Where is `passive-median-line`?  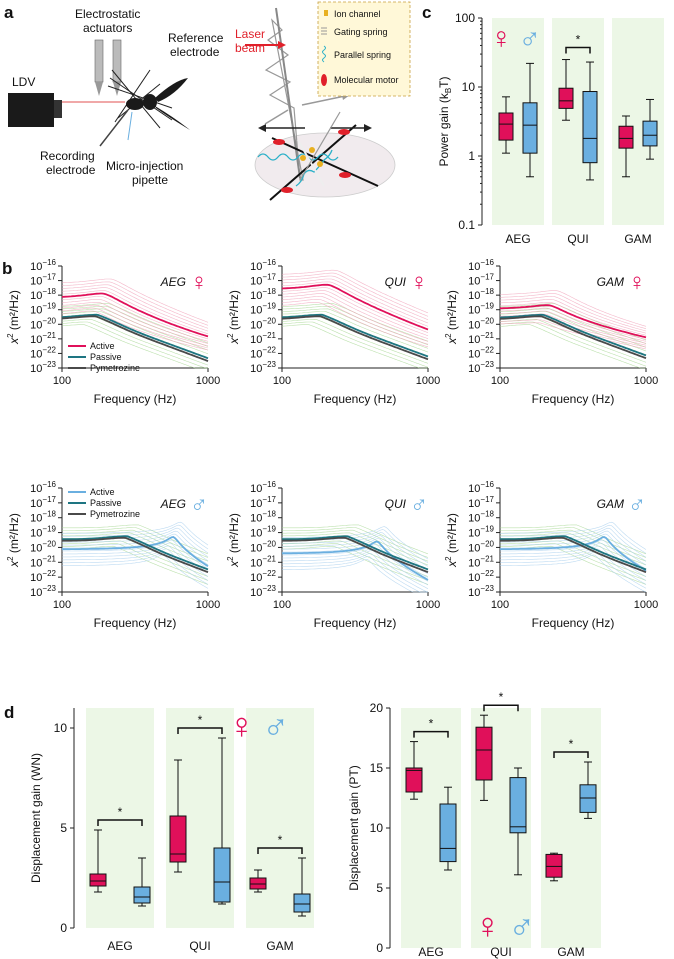 passive-median-line is located at coordinates (135, 336).